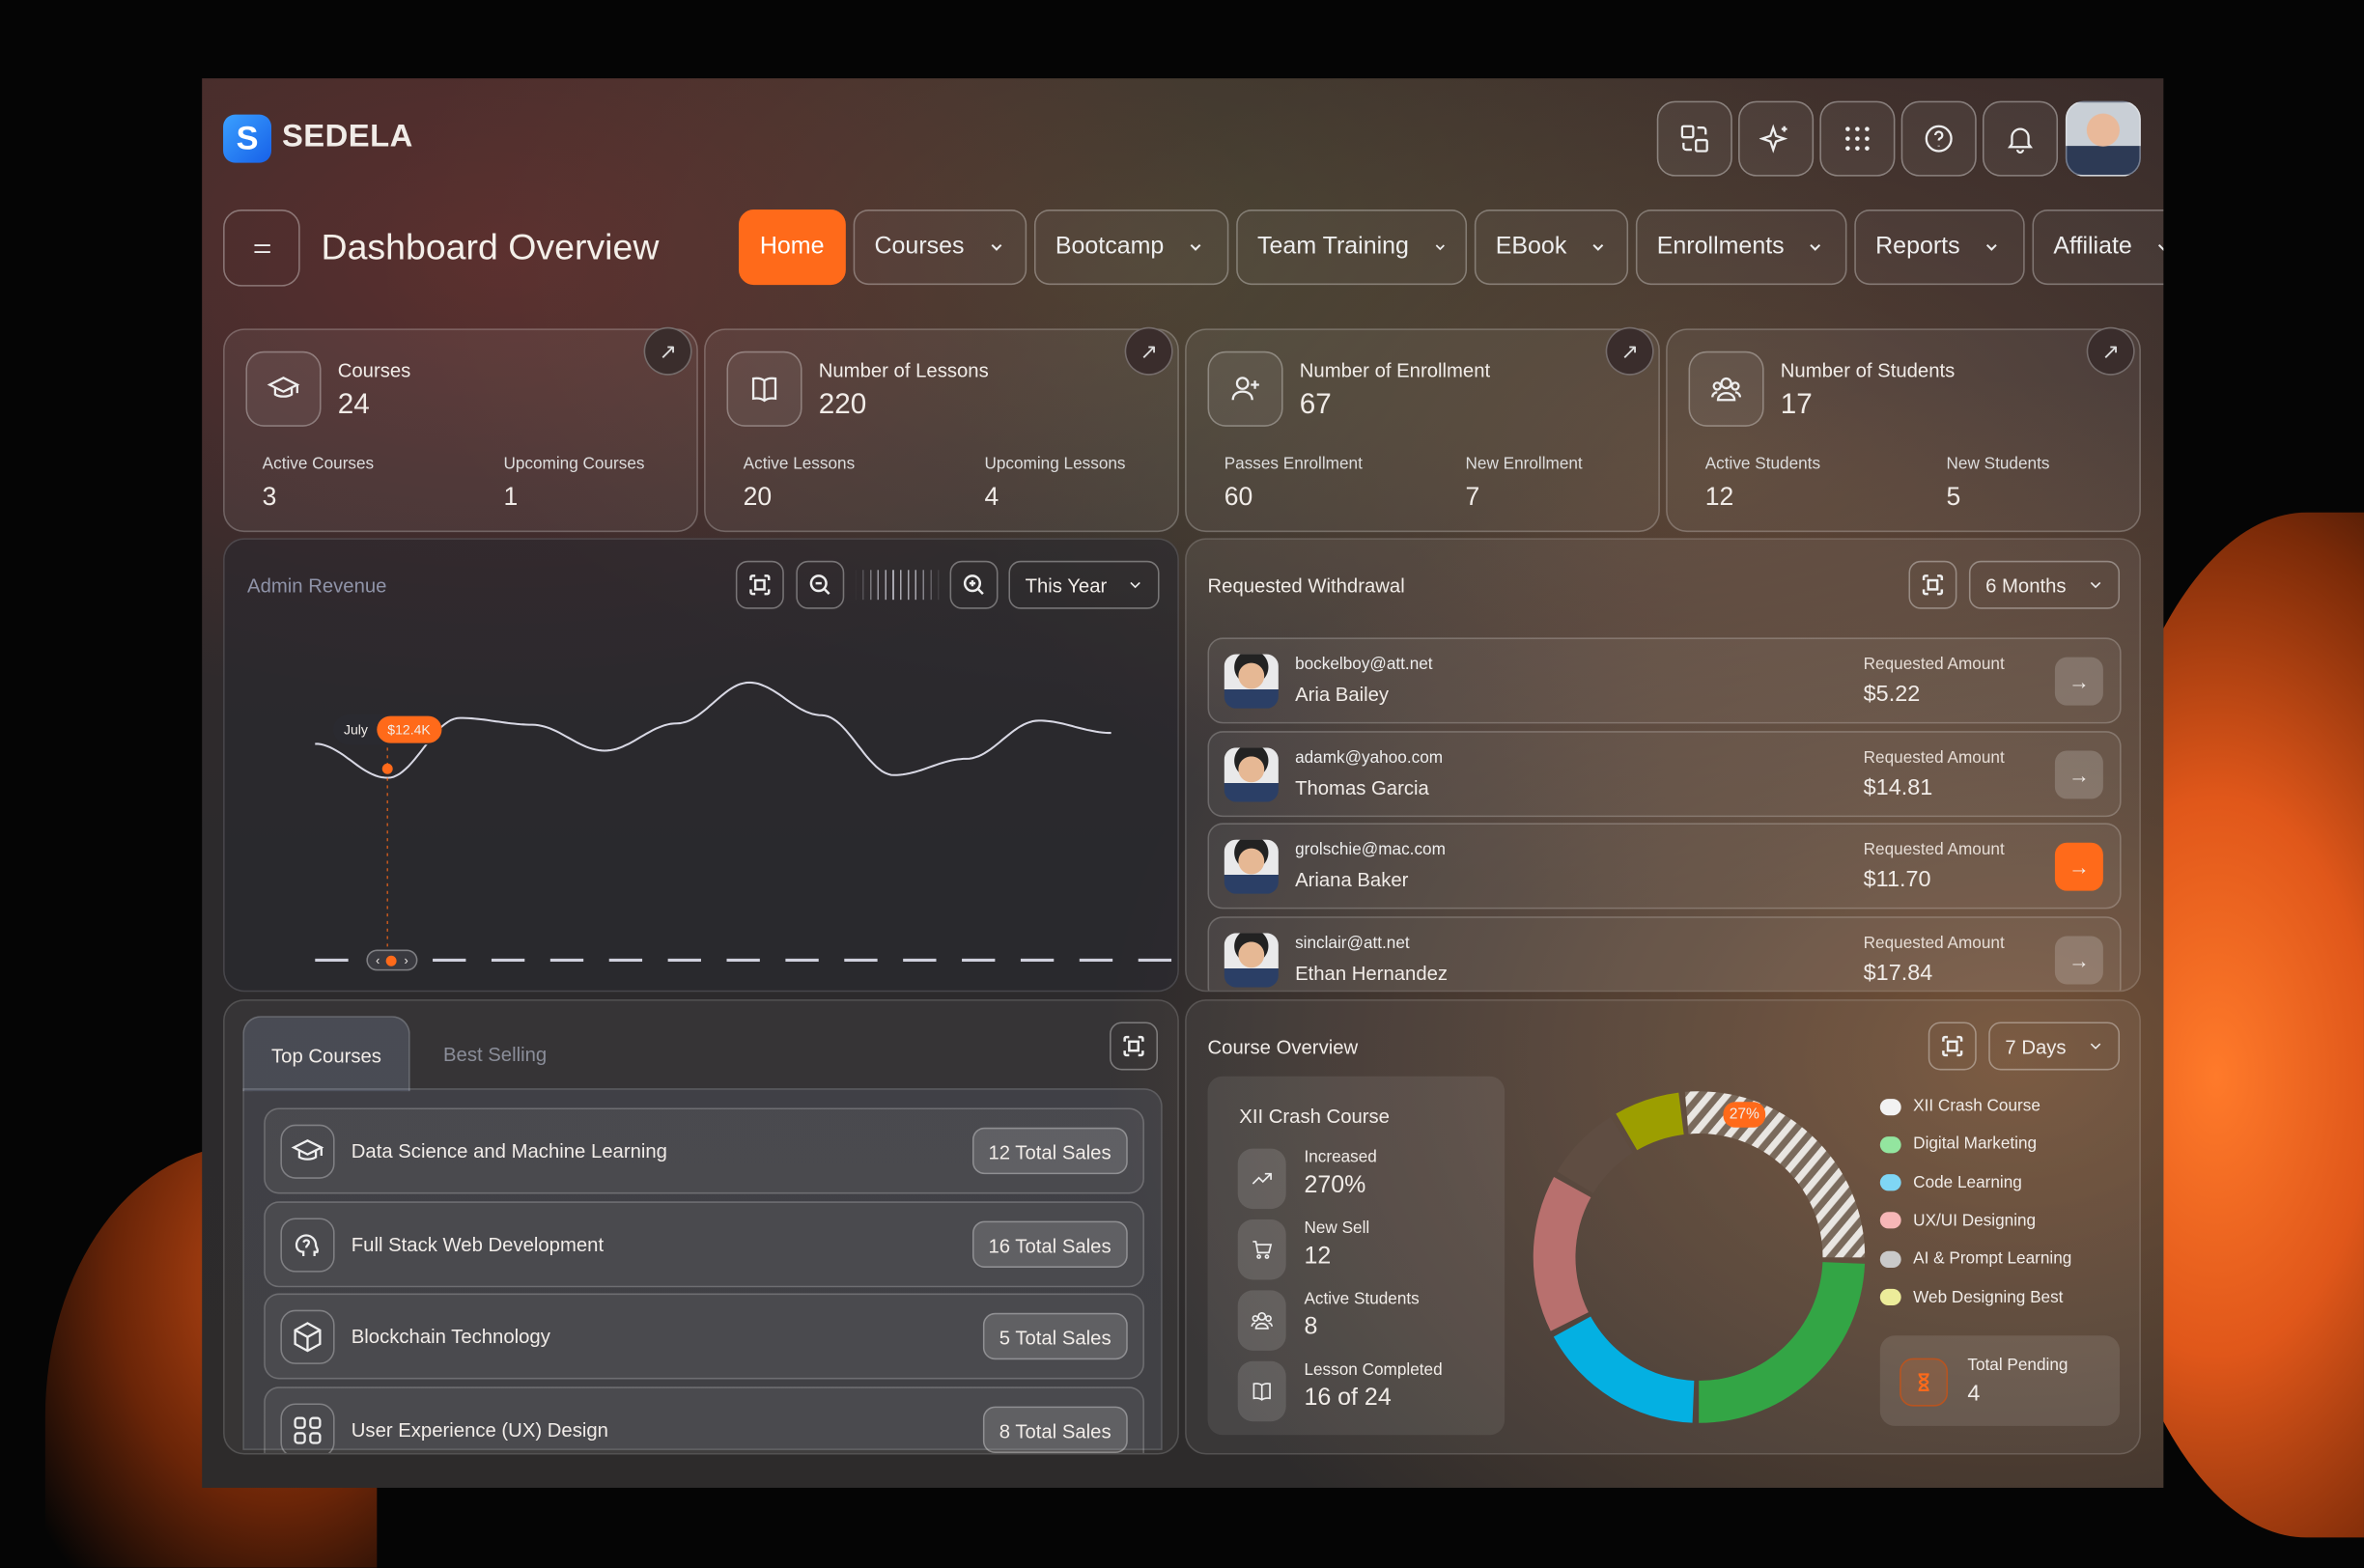  What do you see at coordinates (1551, 248) in the screenshot?
I see `nav-ebook: EBook` at bounding box center [1551, 248].